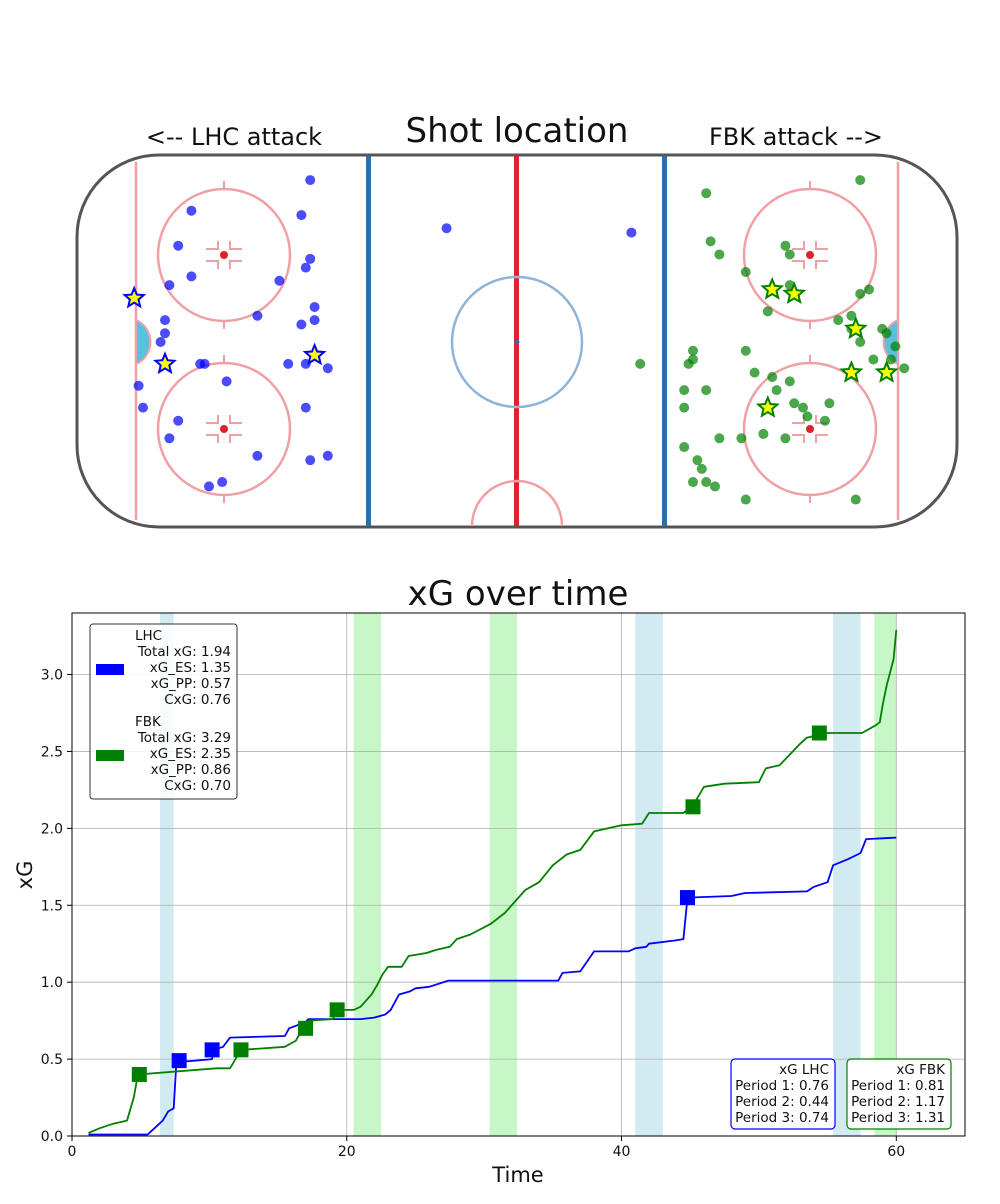  Describe the element at coordinates (190, 668) in the screenshot. I see `legend-lhc-es: xG_ES: 1.35` at that location.